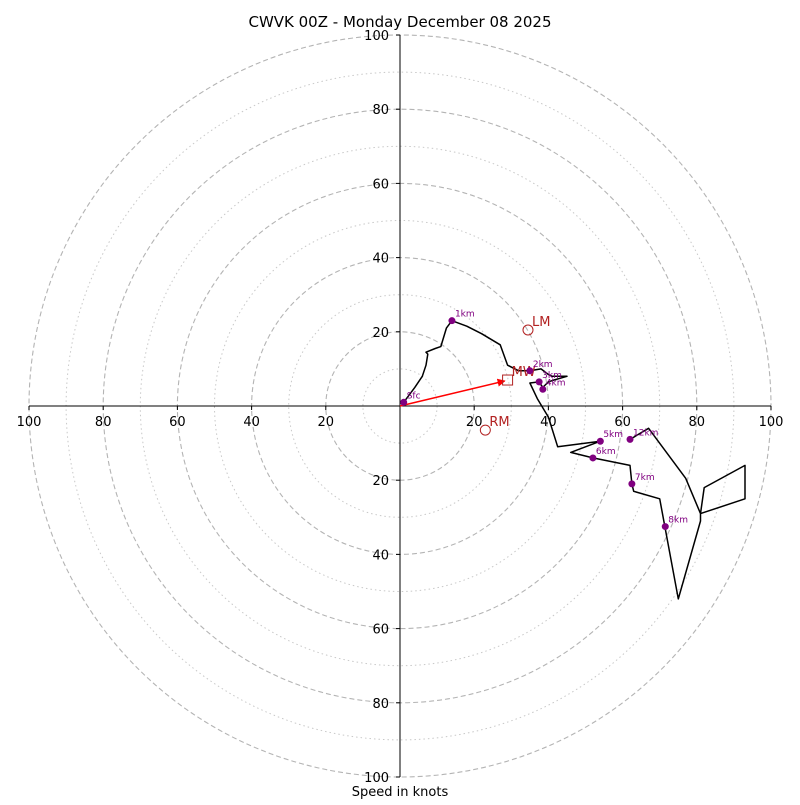 The image size is (800, 805). What do you see at coordinates (404, 402) in the screenshot?
I see `height-marker-sfc` at bounding box center [404, 402].